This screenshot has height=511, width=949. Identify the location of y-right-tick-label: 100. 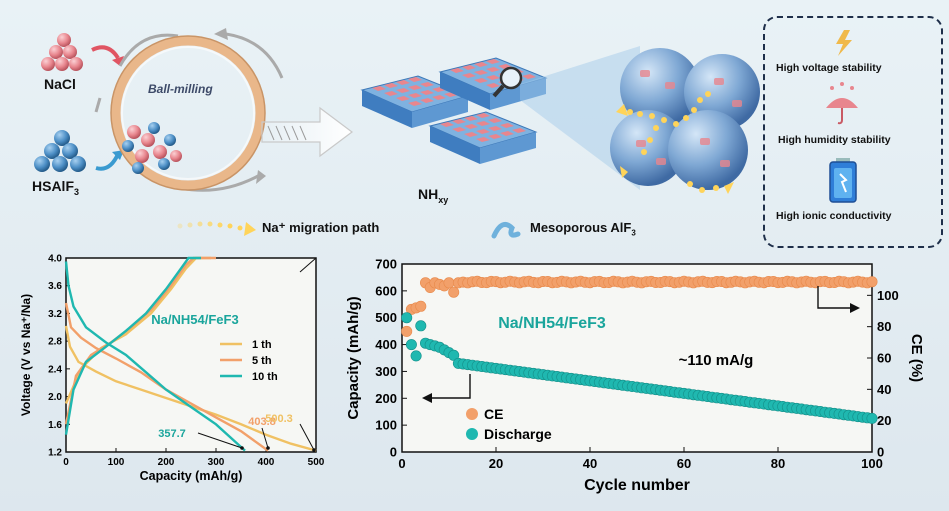
(888, 295).